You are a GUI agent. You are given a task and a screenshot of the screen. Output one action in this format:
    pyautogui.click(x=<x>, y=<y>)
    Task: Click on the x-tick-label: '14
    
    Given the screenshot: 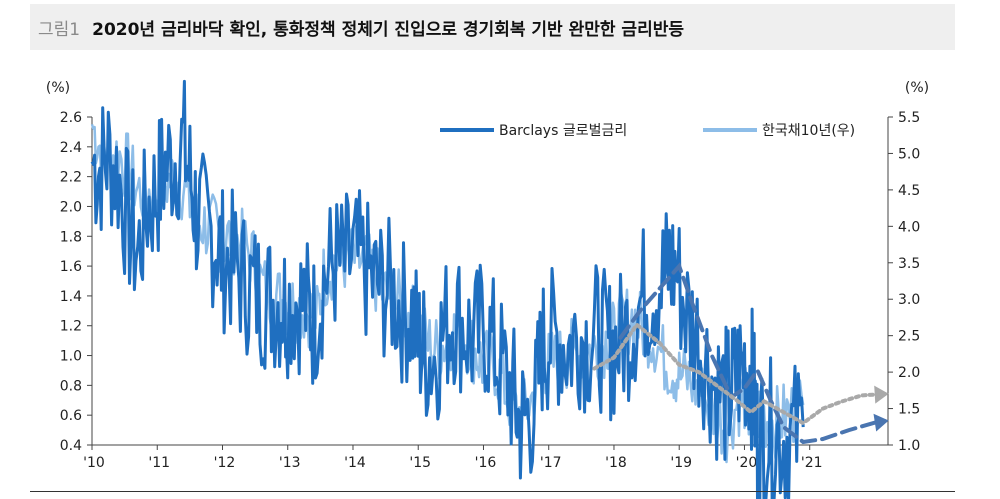 What is the action you would take?
    pyautogui.click(x=355, y=463)
    